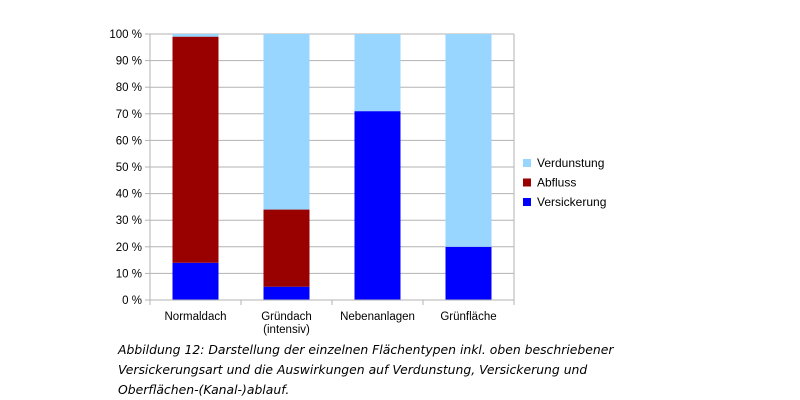 This screenshot has width=800, height=400. I want to click on y-tick-label: 30 %, so click(129, 221).